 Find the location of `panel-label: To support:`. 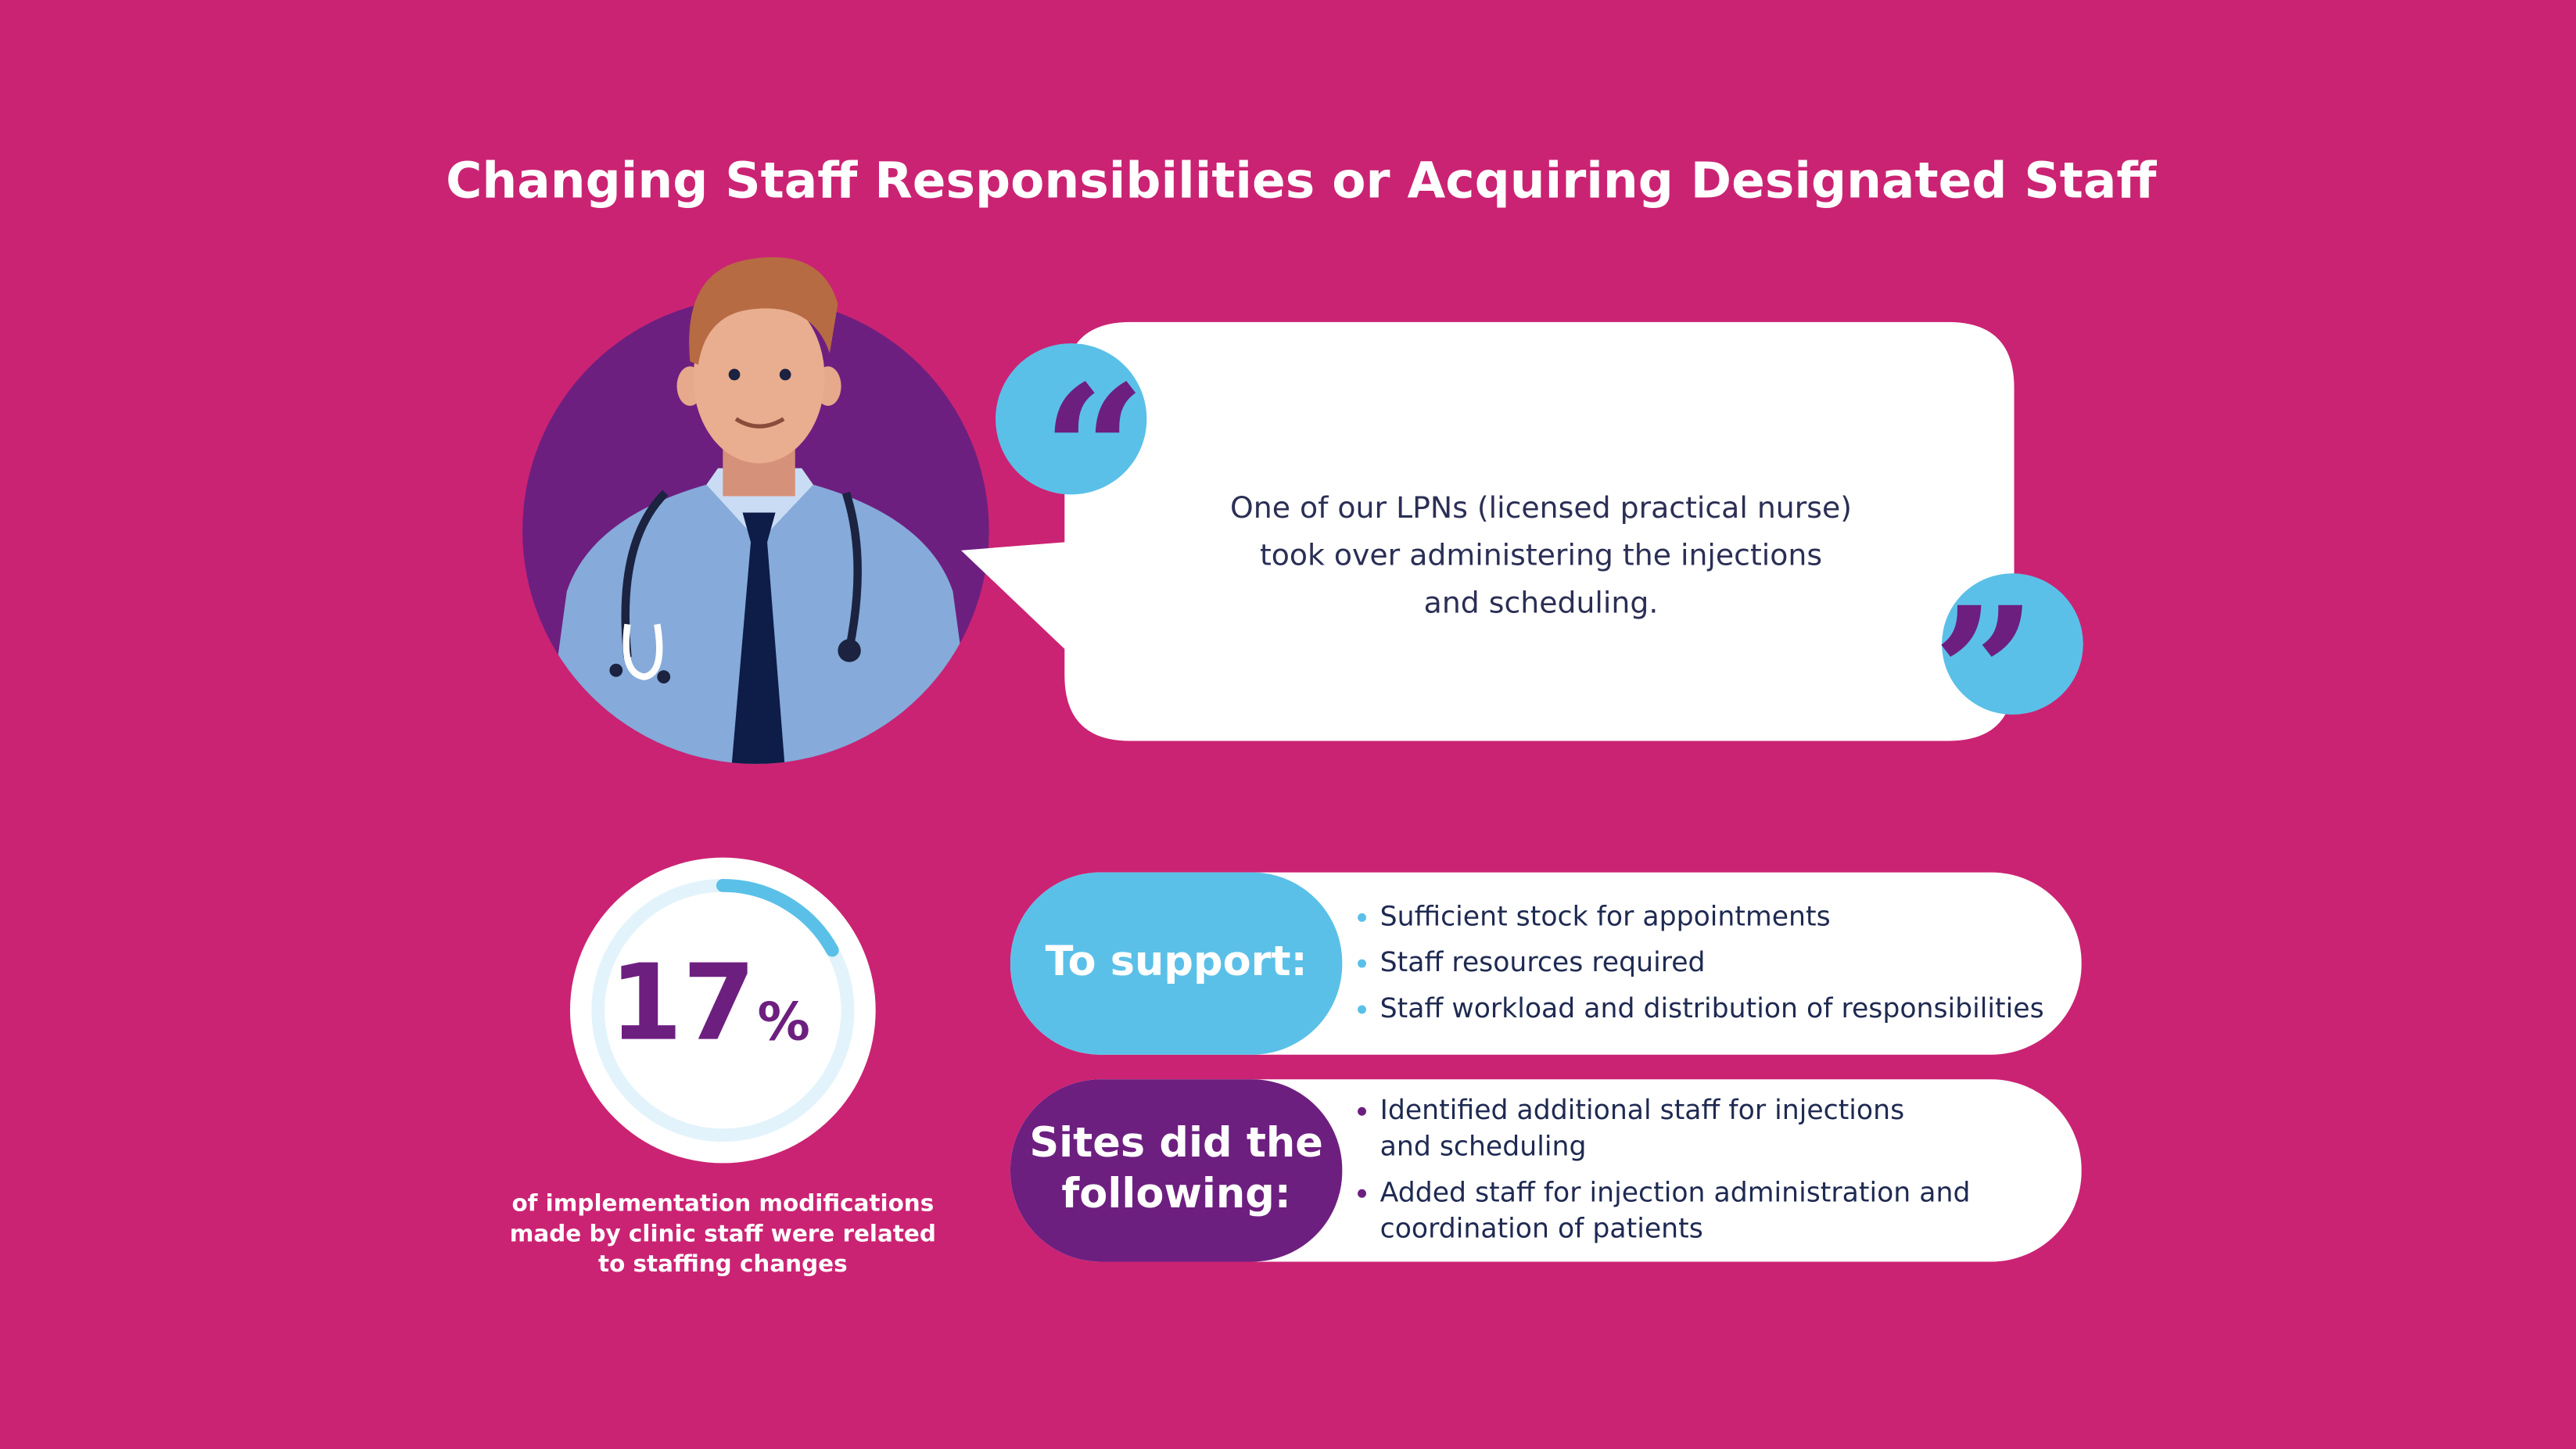

panel-label: To support: is located at coordinates (1177, 961).